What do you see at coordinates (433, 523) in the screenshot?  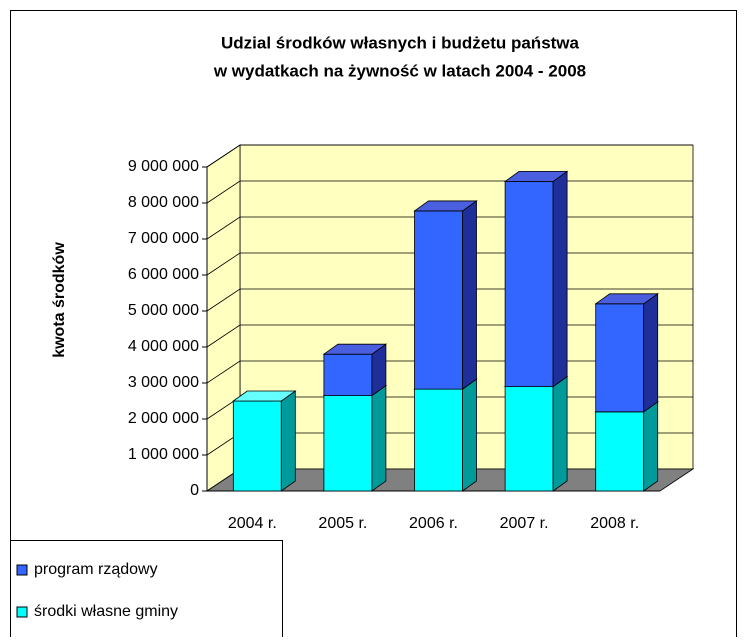 I see `x-tick-label: 2006 r.` at bounding box center [433, 523].